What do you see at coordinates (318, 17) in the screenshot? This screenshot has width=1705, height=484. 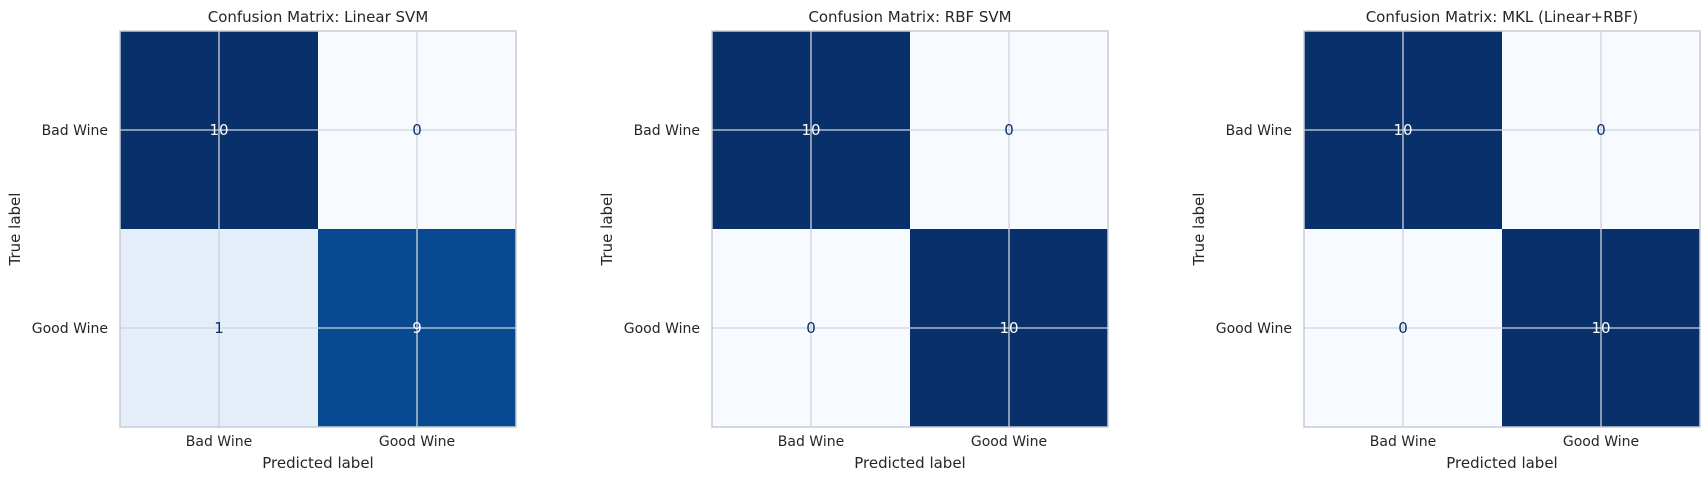 I see `chart-title: Confusion Matrix: Linear SVM` at bounding box center [318, 17].